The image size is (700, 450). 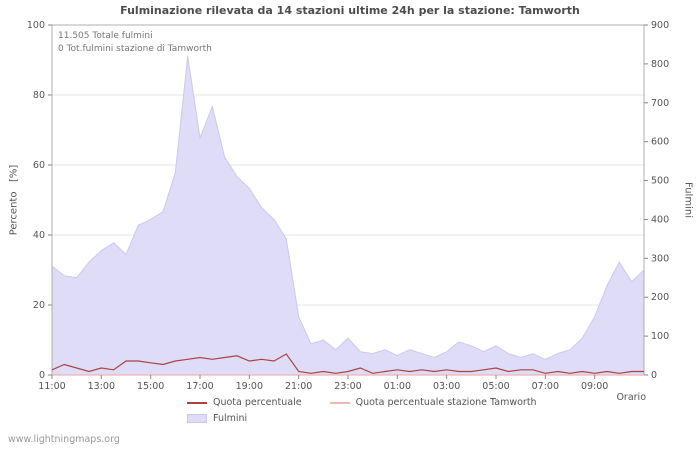 I want to click on right-axis-title: Fulmini, so click(x=688, y=200).